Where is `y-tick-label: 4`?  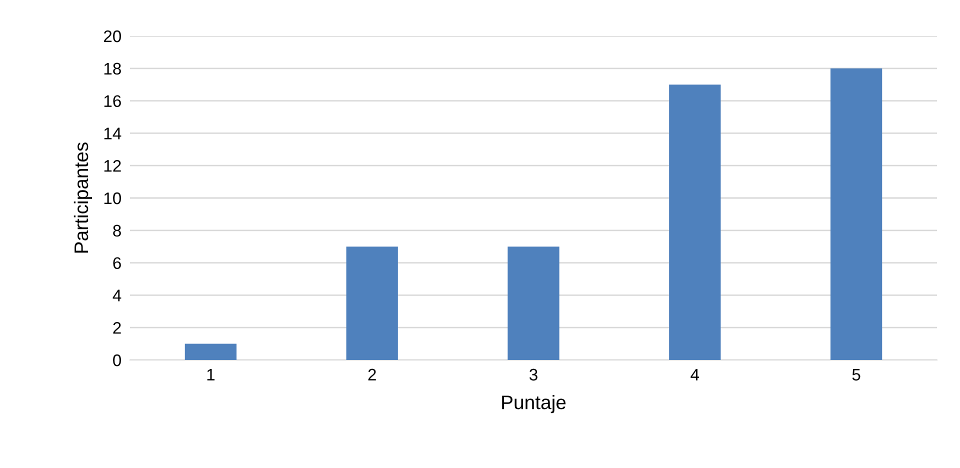
y-tick-label: 4 is located at coordinates (117, 296).